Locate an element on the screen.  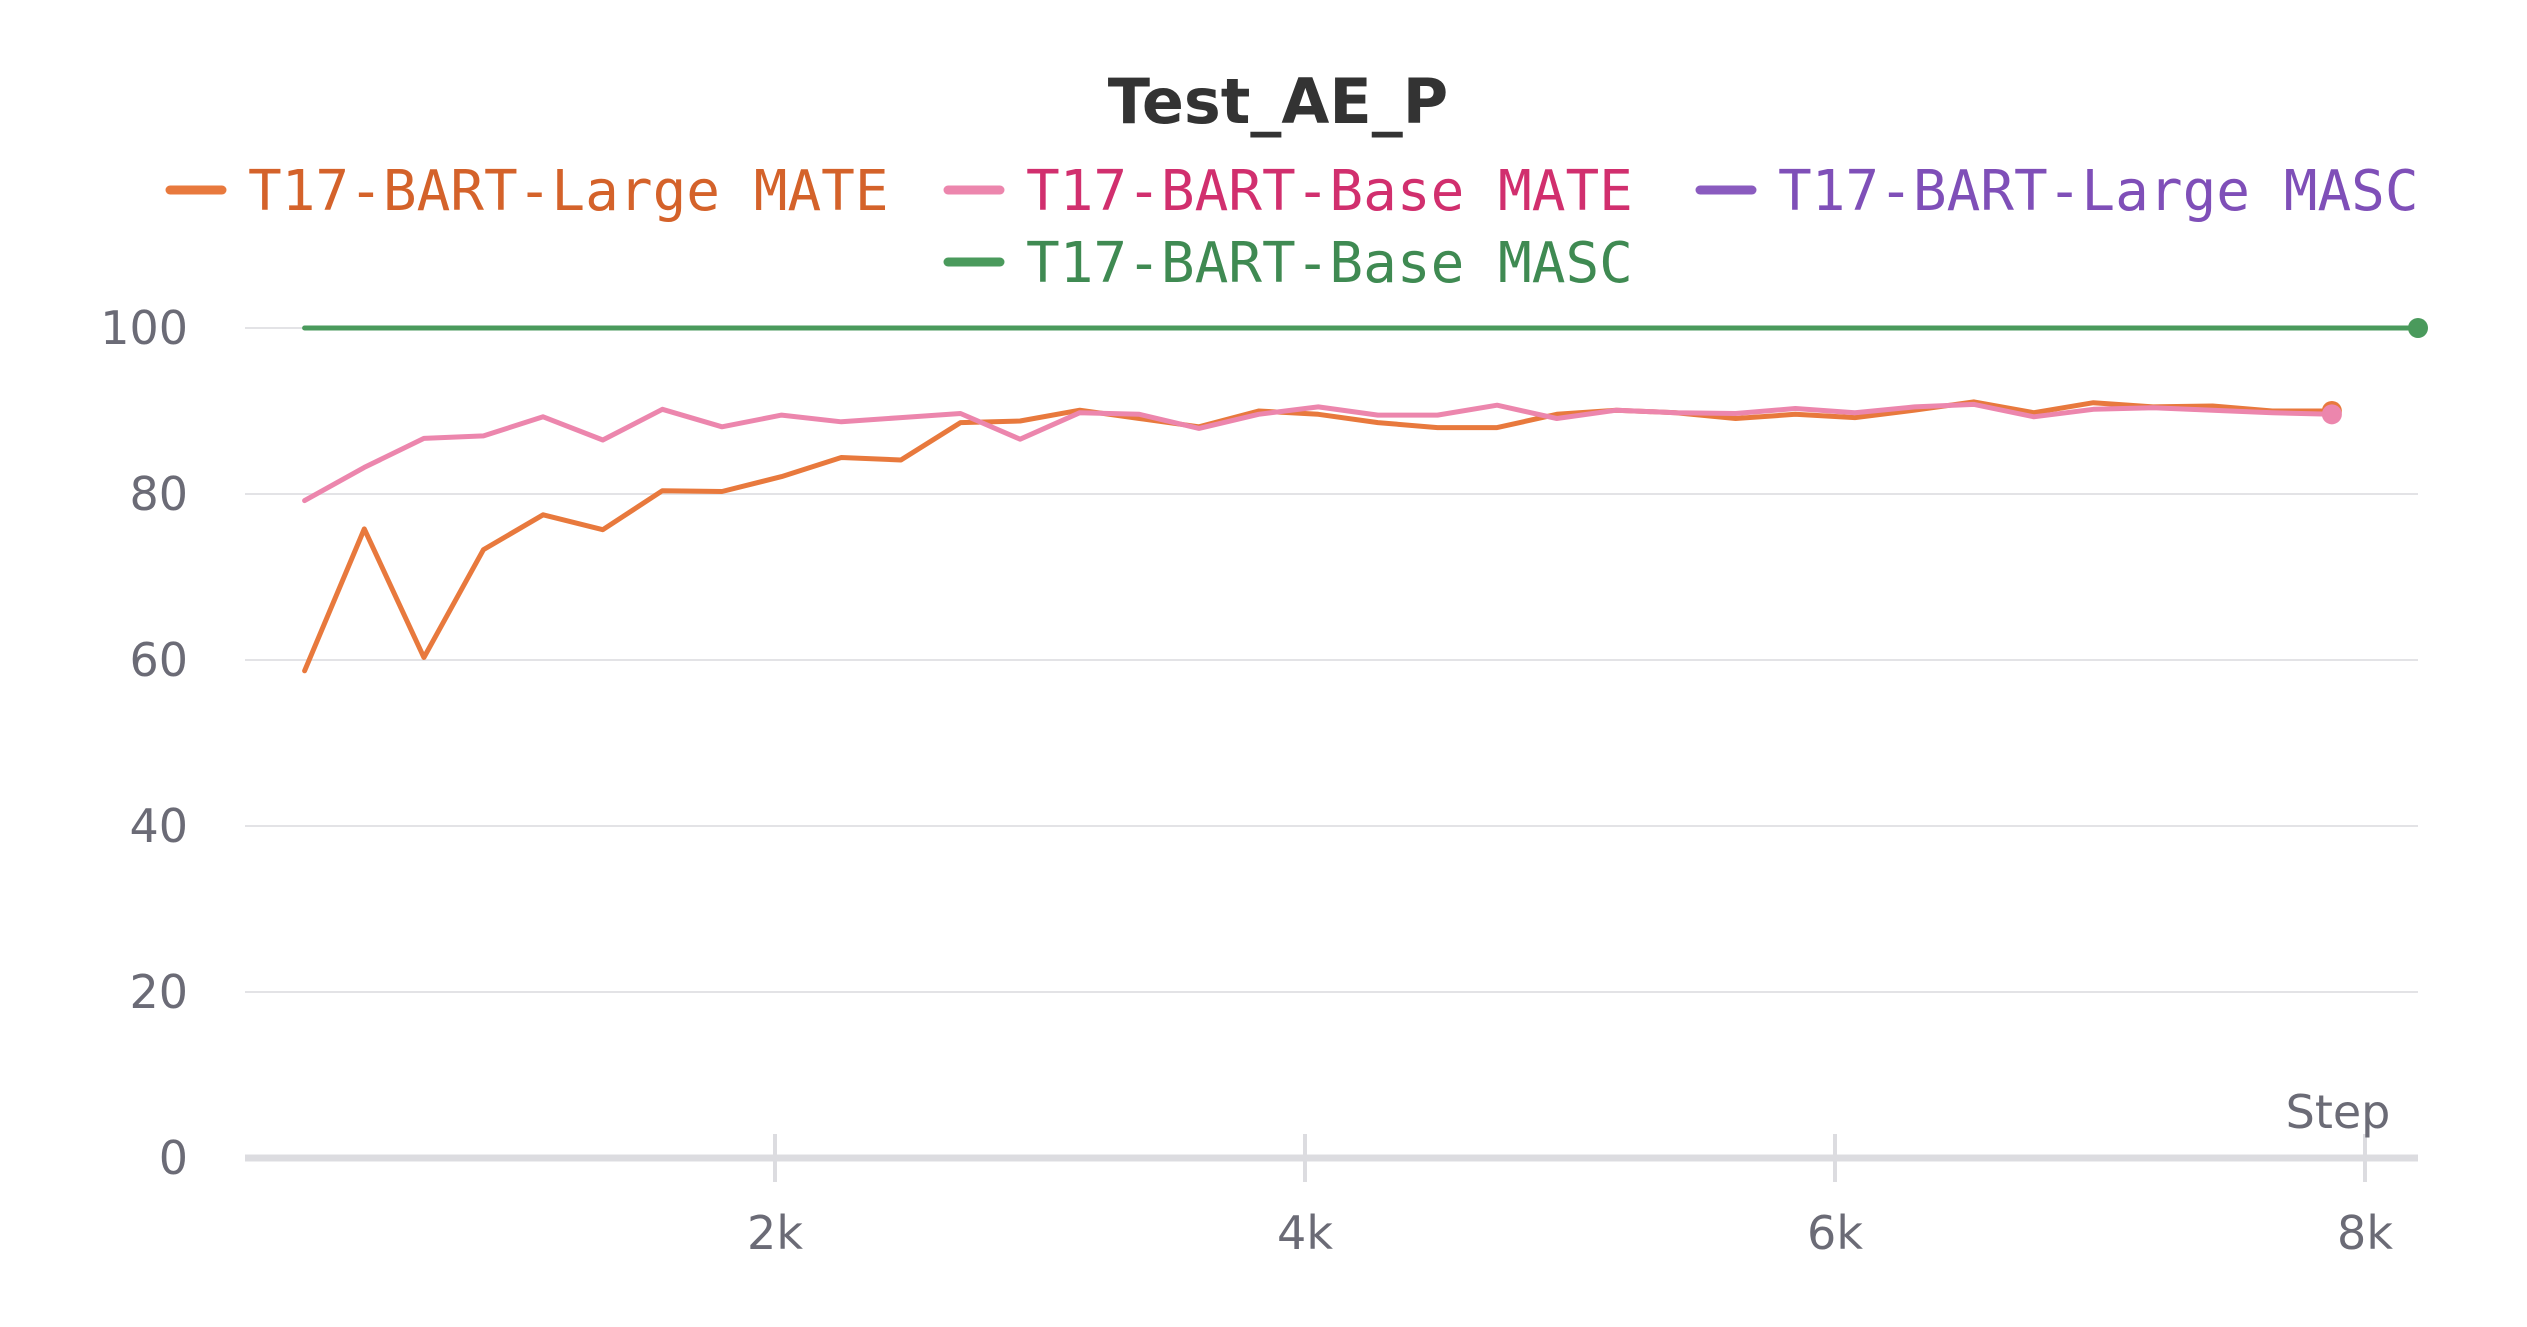
y-axis-ticks: 0 20 40 60 80 100 is located at coordinates (144, 743).